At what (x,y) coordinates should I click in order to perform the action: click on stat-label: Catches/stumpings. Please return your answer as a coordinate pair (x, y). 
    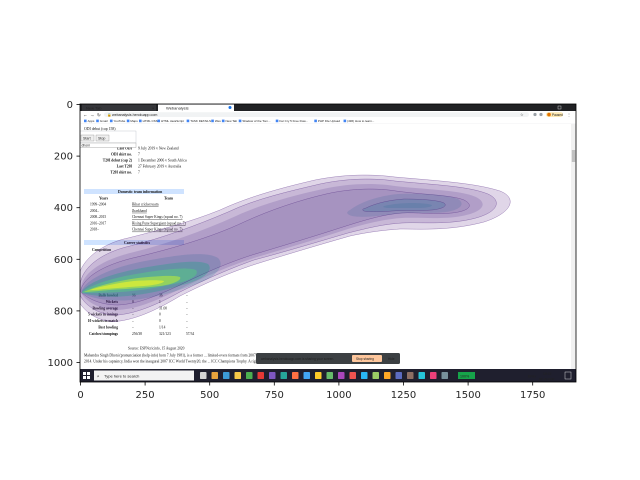
    Looking at the image, I should click on (104, 334).